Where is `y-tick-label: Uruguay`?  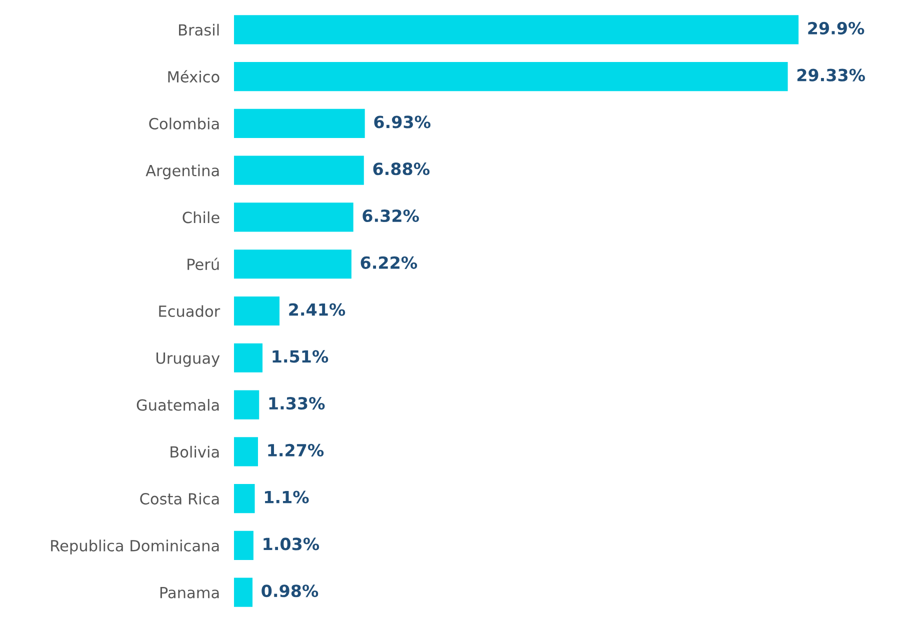 y-tick-label: Uruguay is located at coordinates (188, 359).